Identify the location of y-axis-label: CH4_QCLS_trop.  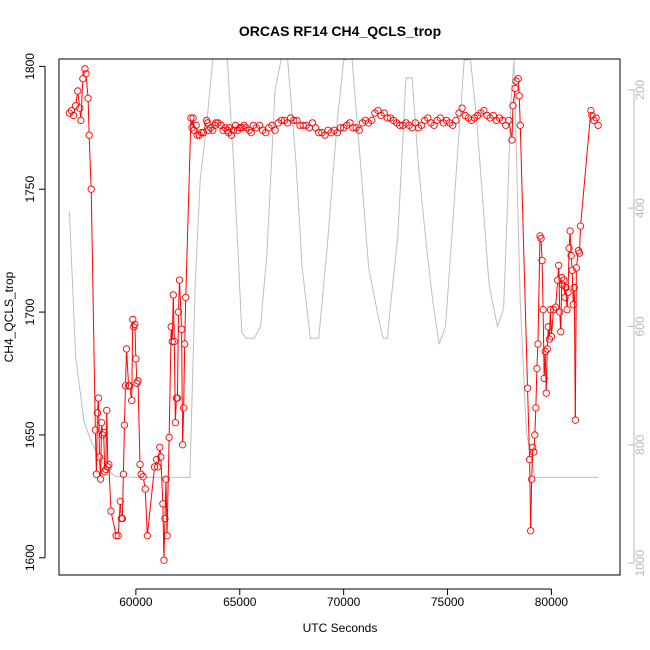
(9, 316).